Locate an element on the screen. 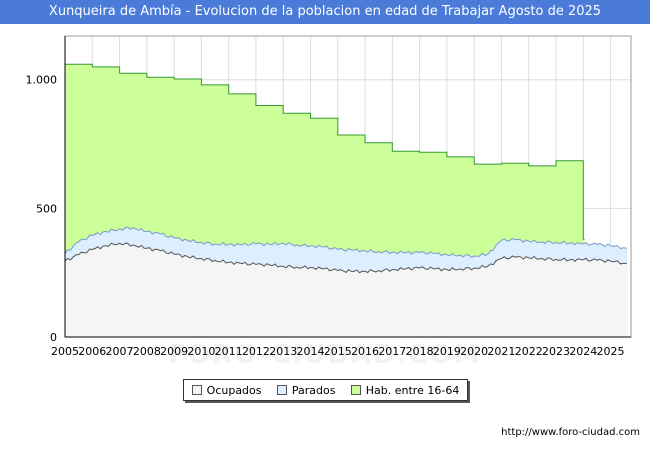  x-tick-label: 2016 is located at coordinates (365, 351).